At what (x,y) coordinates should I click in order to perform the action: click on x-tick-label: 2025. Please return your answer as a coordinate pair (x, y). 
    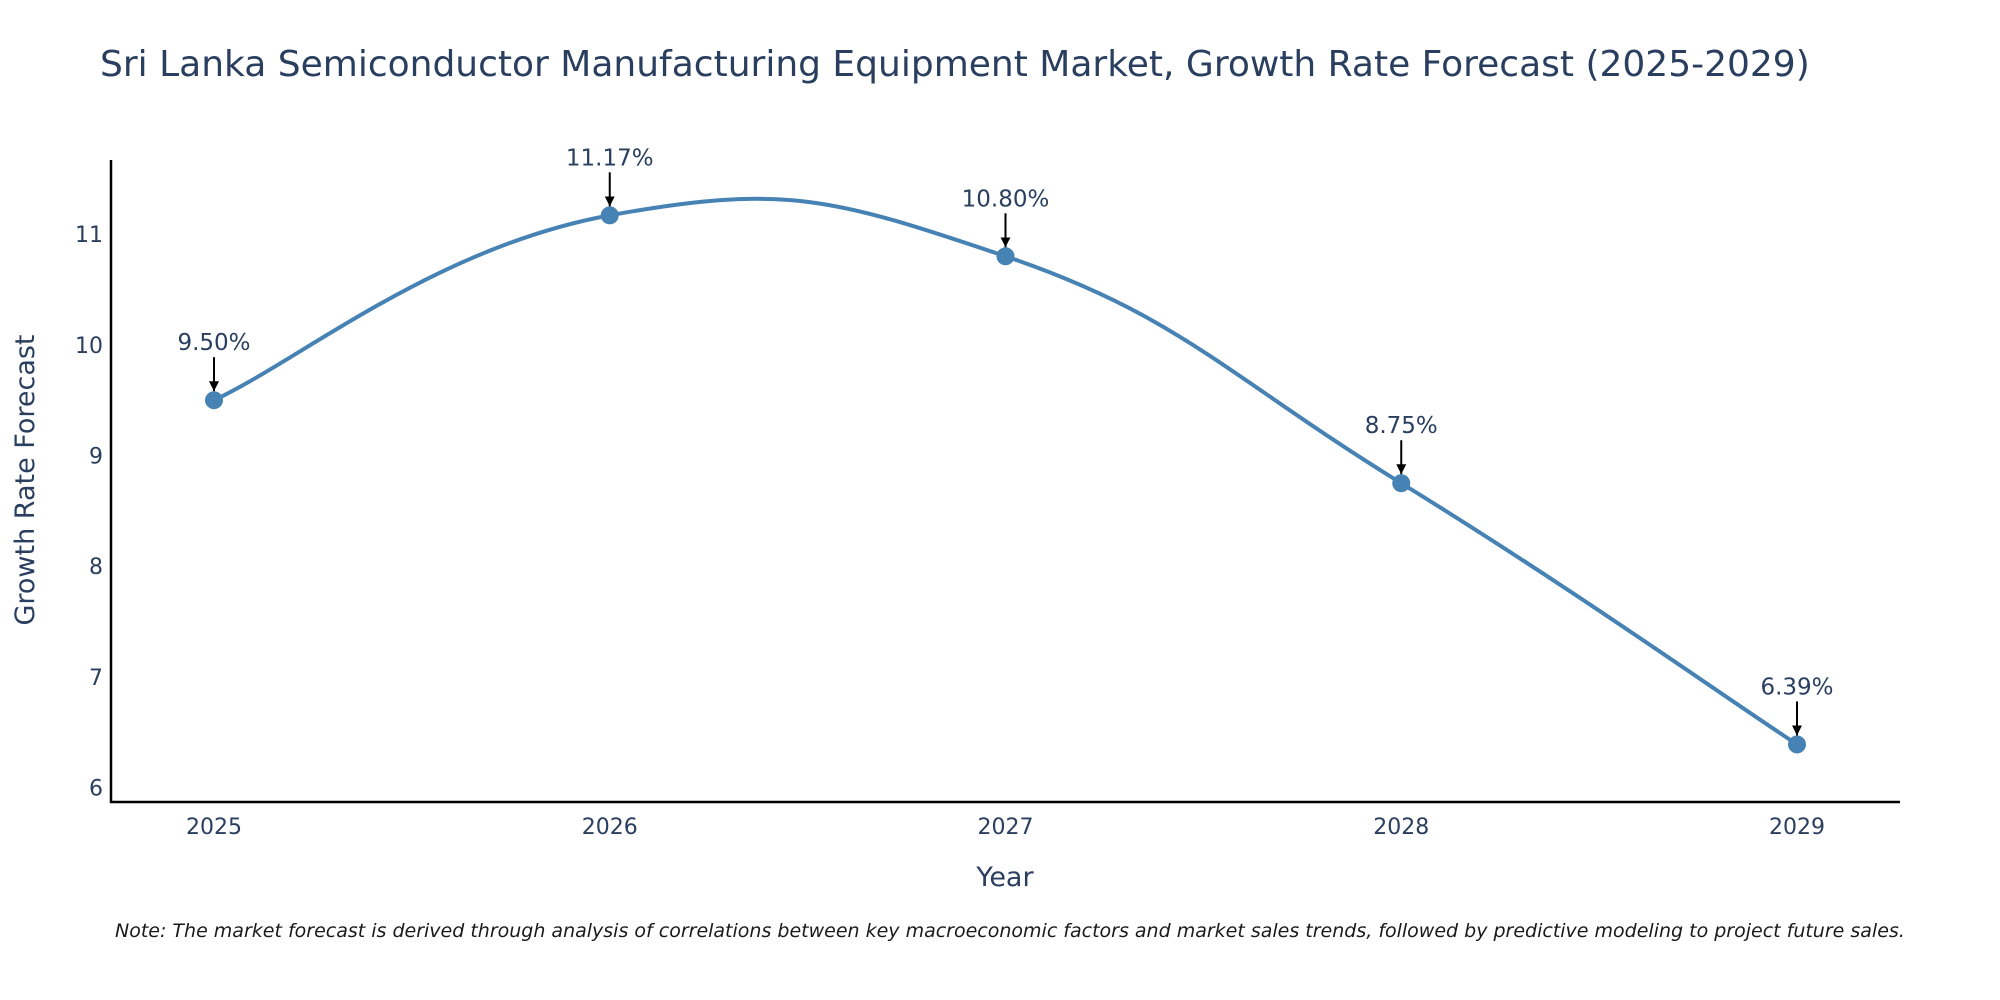
    Looking at the image, I should click on (214, 827).